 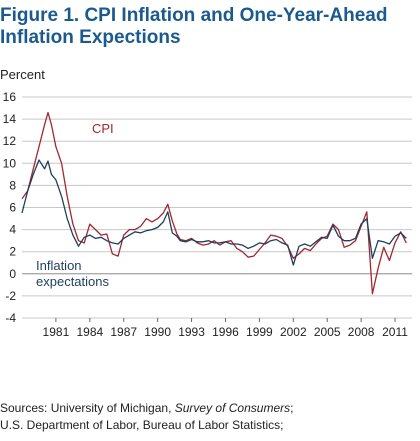 I want to click on x-tick-label: 1990, so click(x=157, y=332).